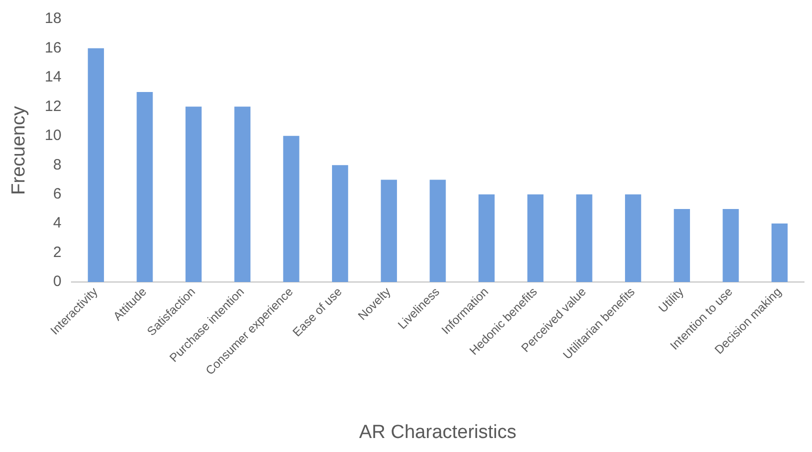 The image size is (812, 452). What do you see at coordinates (57, 223) in the screenshot?
I see `y-tick-label: 4` at bounding box center [57, 223].